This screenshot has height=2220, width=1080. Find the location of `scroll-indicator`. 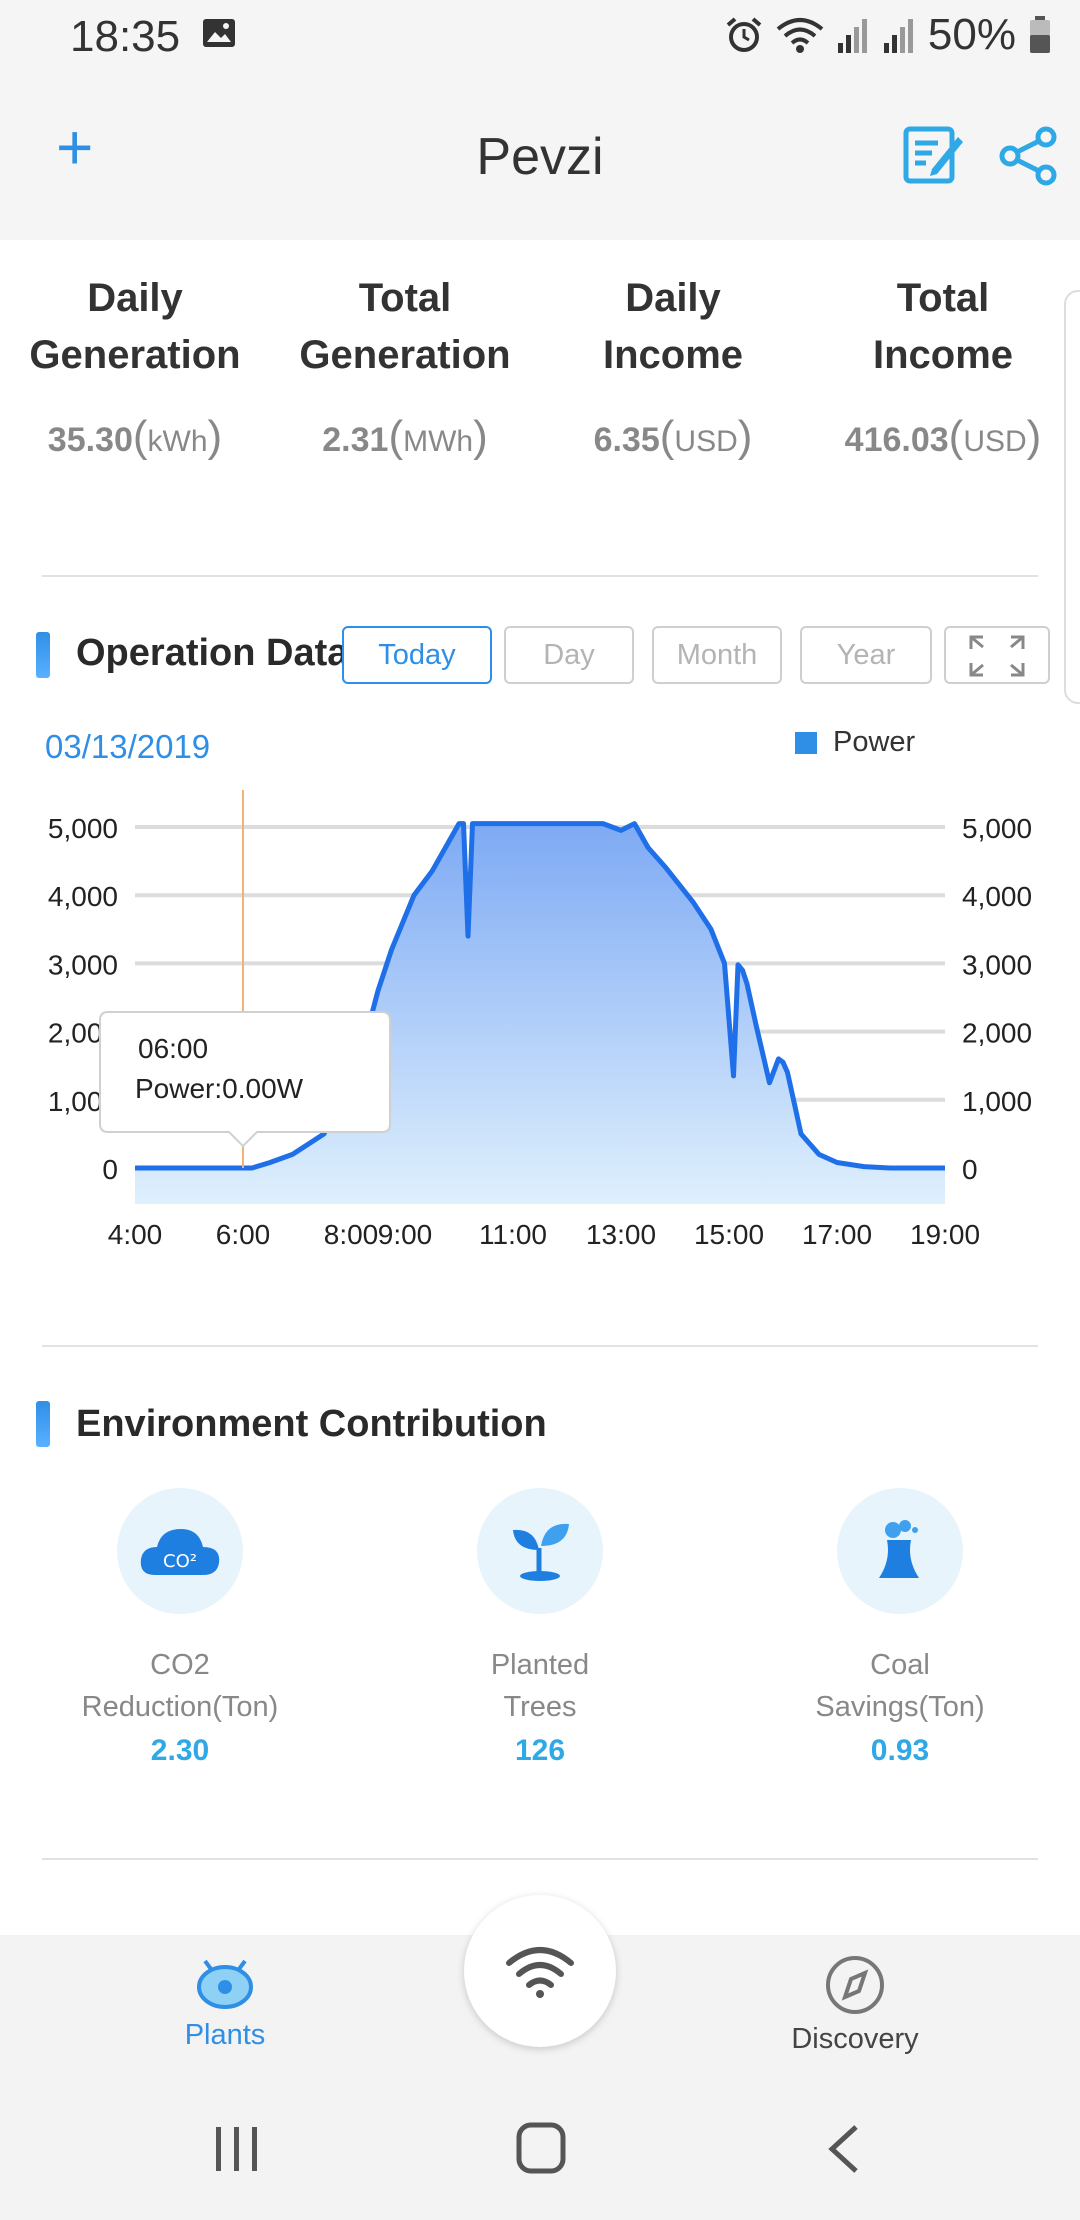

scroll-indicator is located at coordinates (1072, 497).